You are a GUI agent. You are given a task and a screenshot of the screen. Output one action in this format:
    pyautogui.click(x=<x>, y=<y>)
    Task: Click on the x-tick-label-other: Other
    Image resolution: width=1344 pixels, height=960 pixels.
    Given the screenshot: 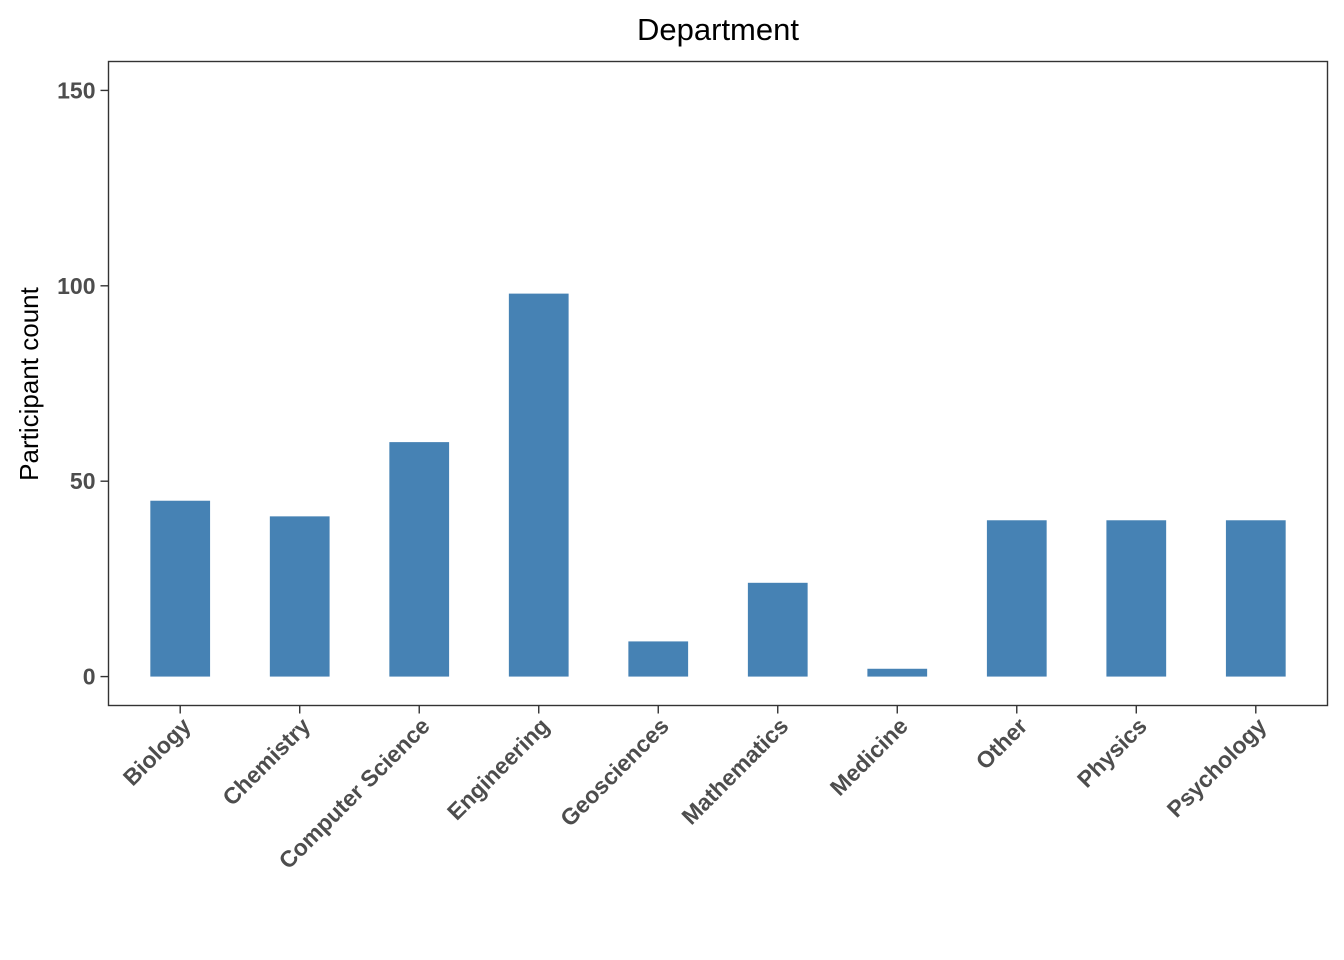 What is the action you would take?
    pyautogui.click(x=1002, y=744)
    